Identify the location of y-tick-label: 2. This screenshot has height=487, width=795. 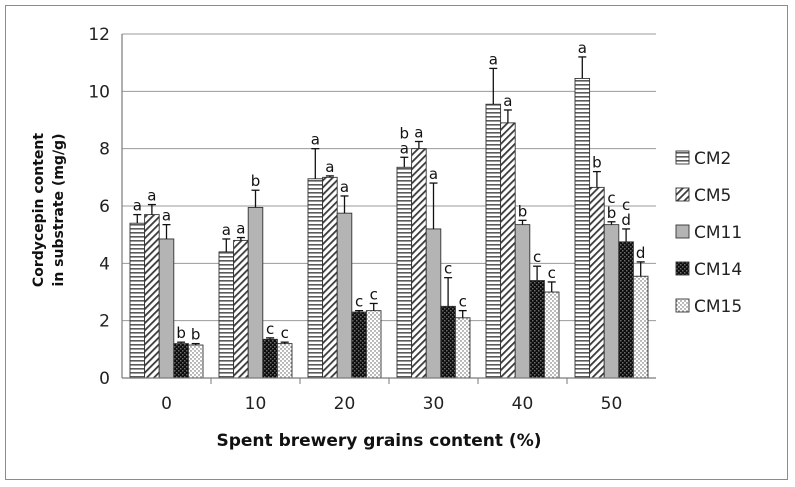
(104, 322).